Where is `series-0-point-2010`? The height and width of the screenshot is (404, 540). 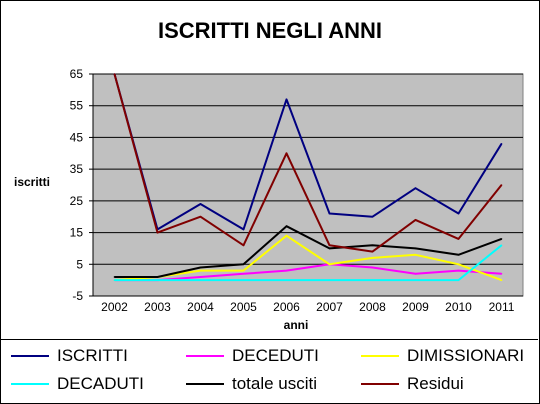 series-0-point-2010 is located at coordinates (458, 213).